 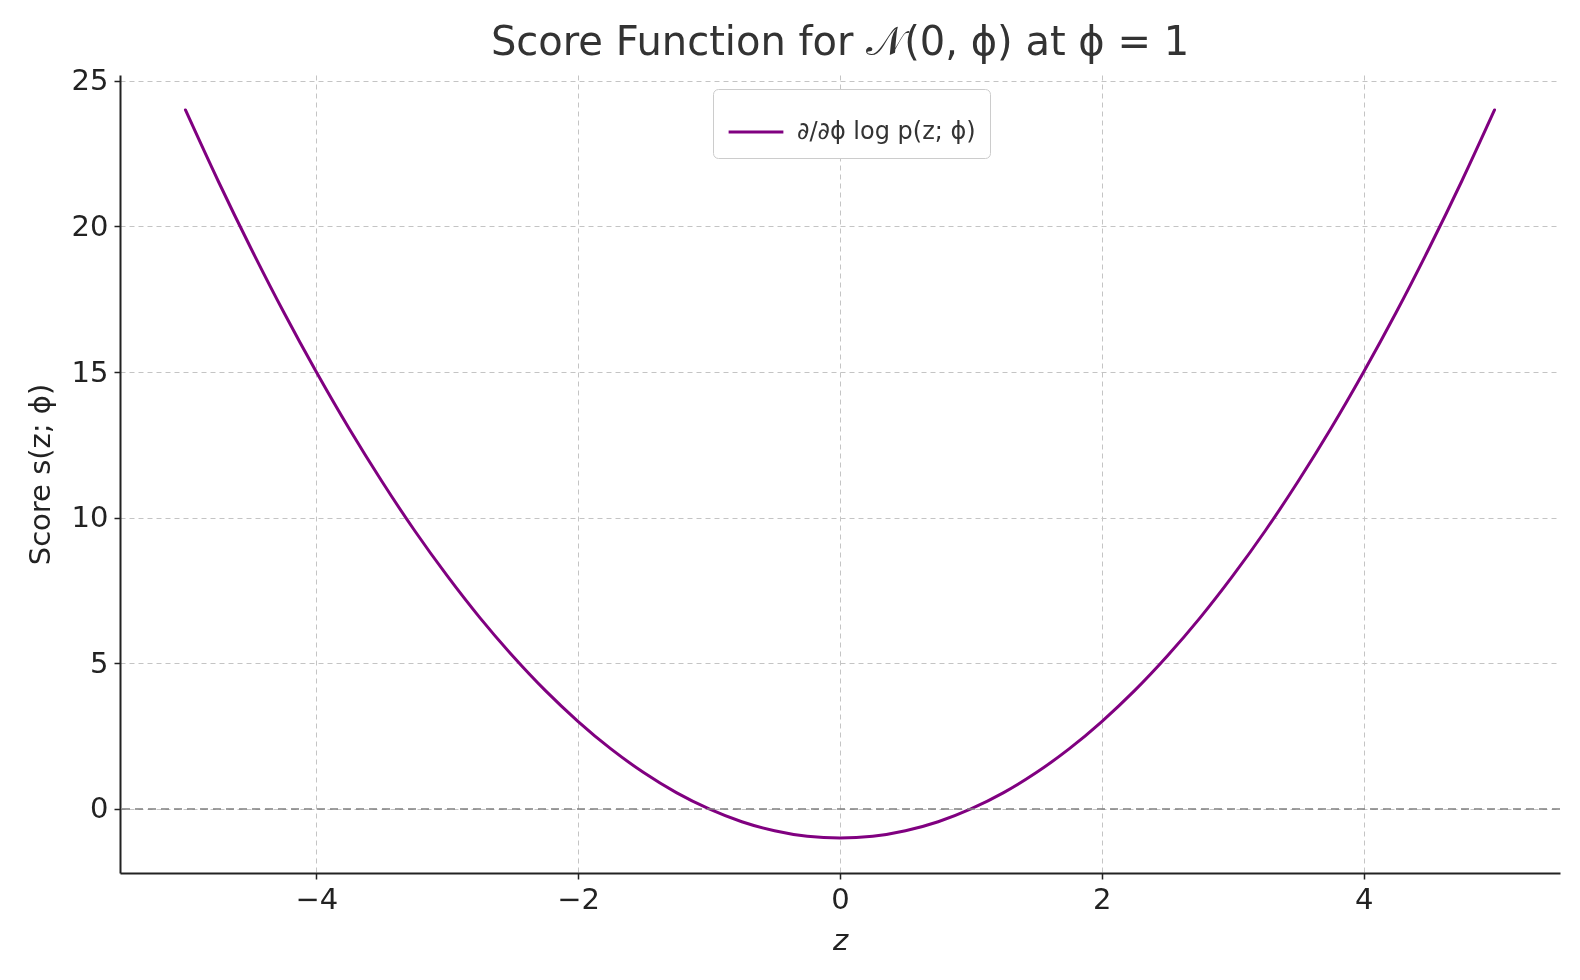 I want to click on y-tick-label: 10, so click(x=90, y=517).